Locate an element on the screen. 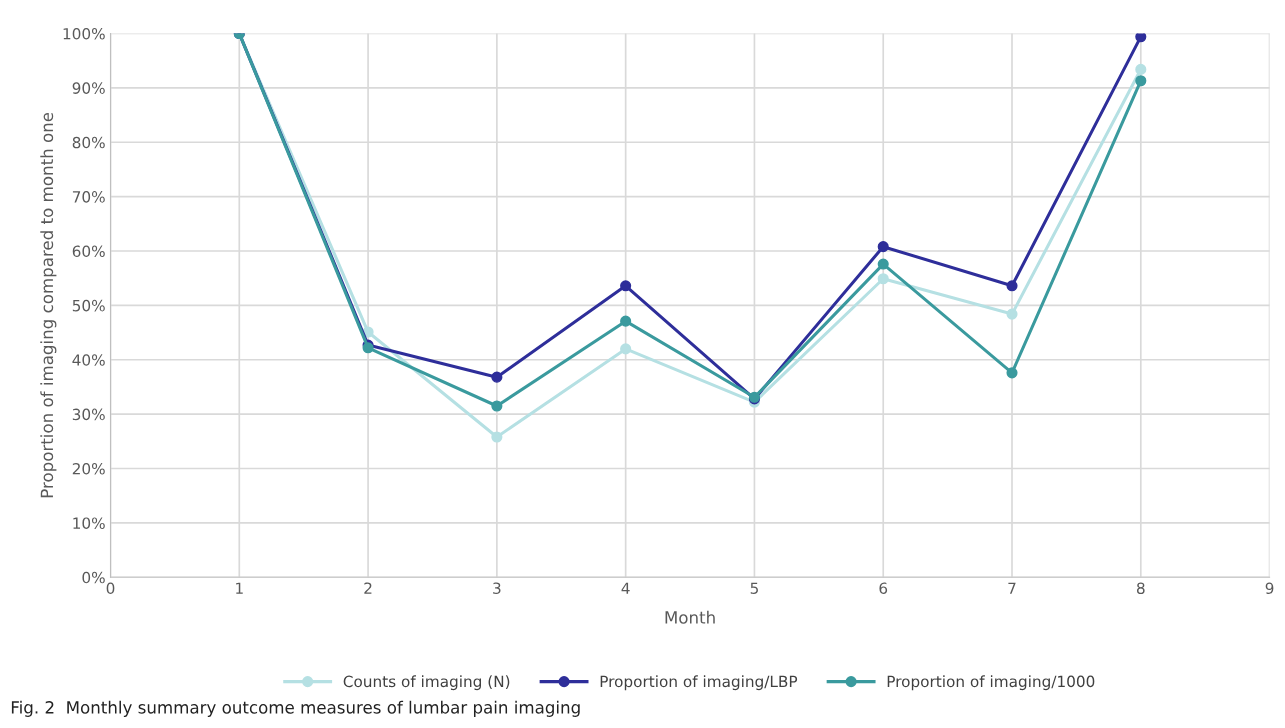 The width and height of the screenshot is (1285, 728). y-tick-label: 100% is located at coordinates (84, 33).